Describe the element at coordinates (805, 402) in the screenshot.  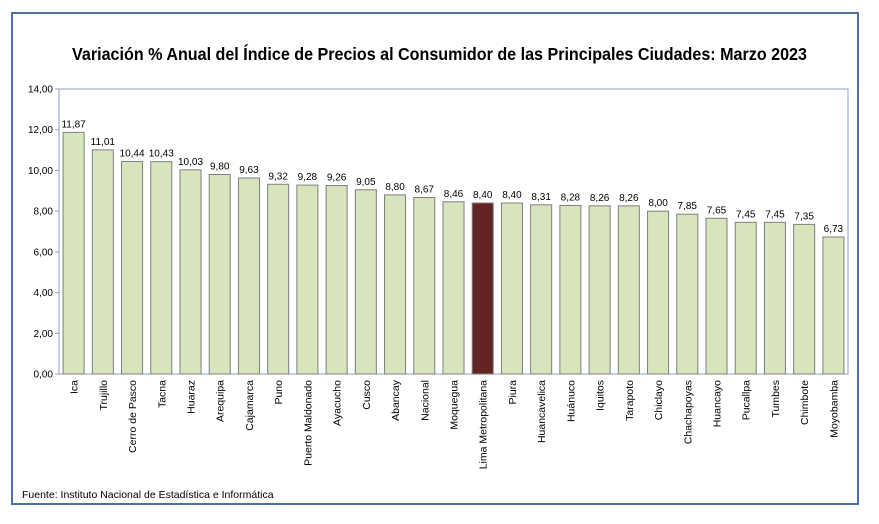
I see `x-tick-label: Chimbote` at that location.